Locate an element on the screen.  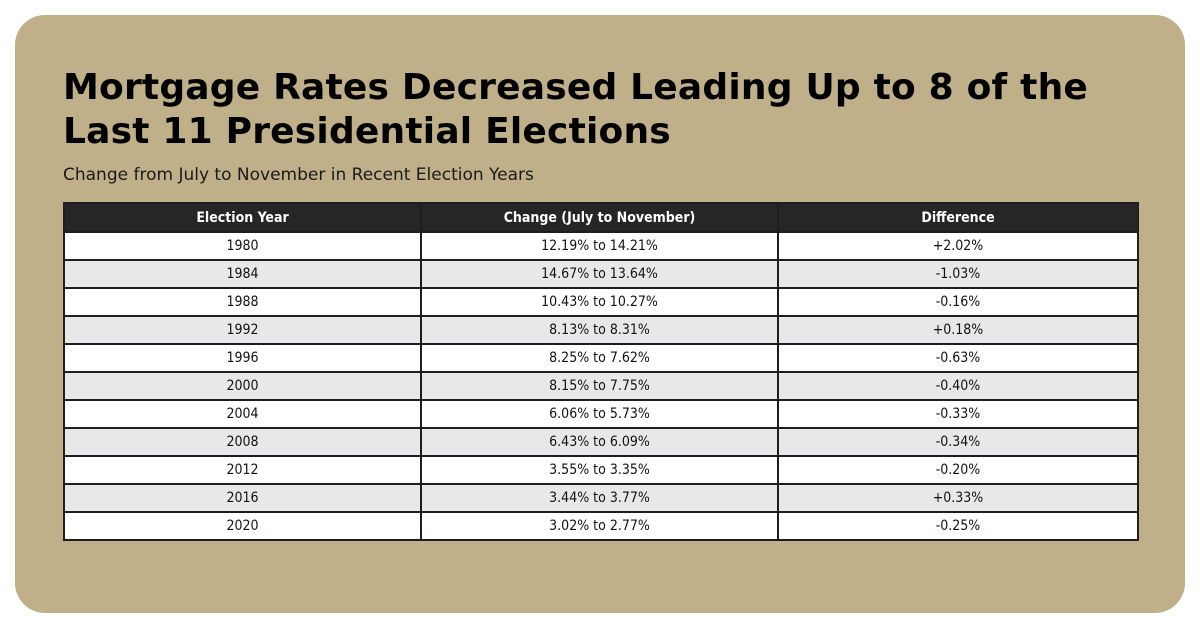
change-cell: 3.02% to 2.77% is located at coordinates (599, 526).